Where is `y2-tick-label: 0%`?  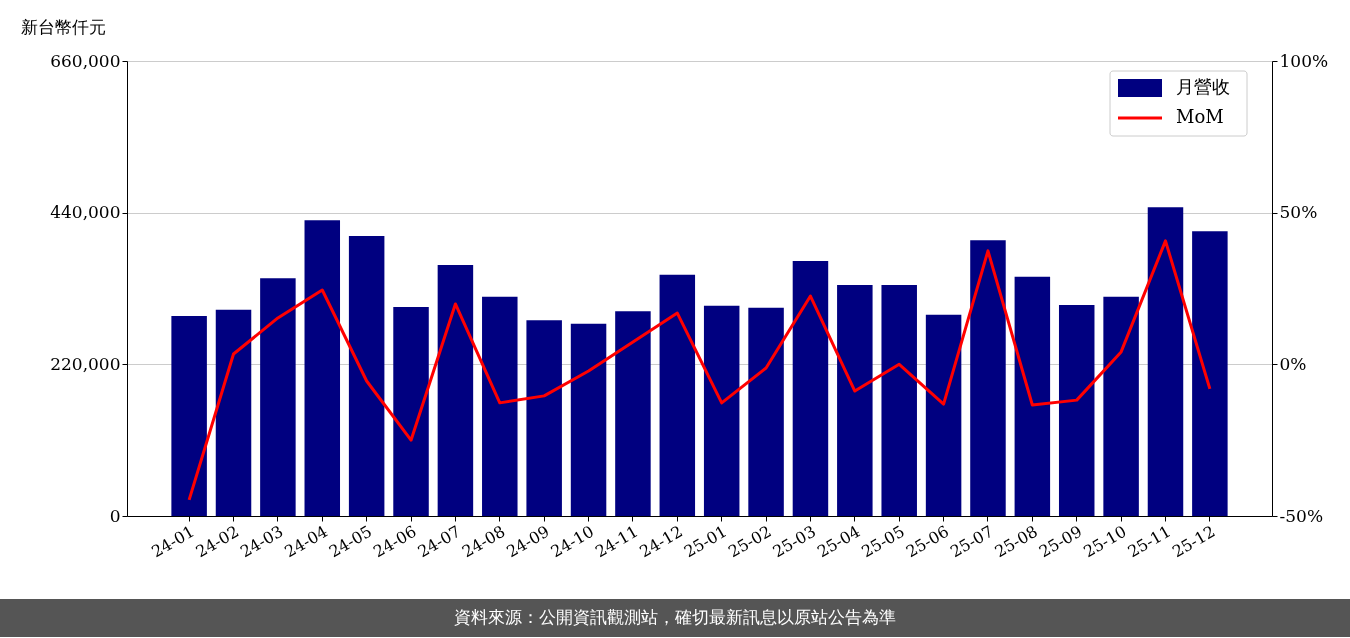
y2-tick-label: 0% is located at coordinates (1293, 363).